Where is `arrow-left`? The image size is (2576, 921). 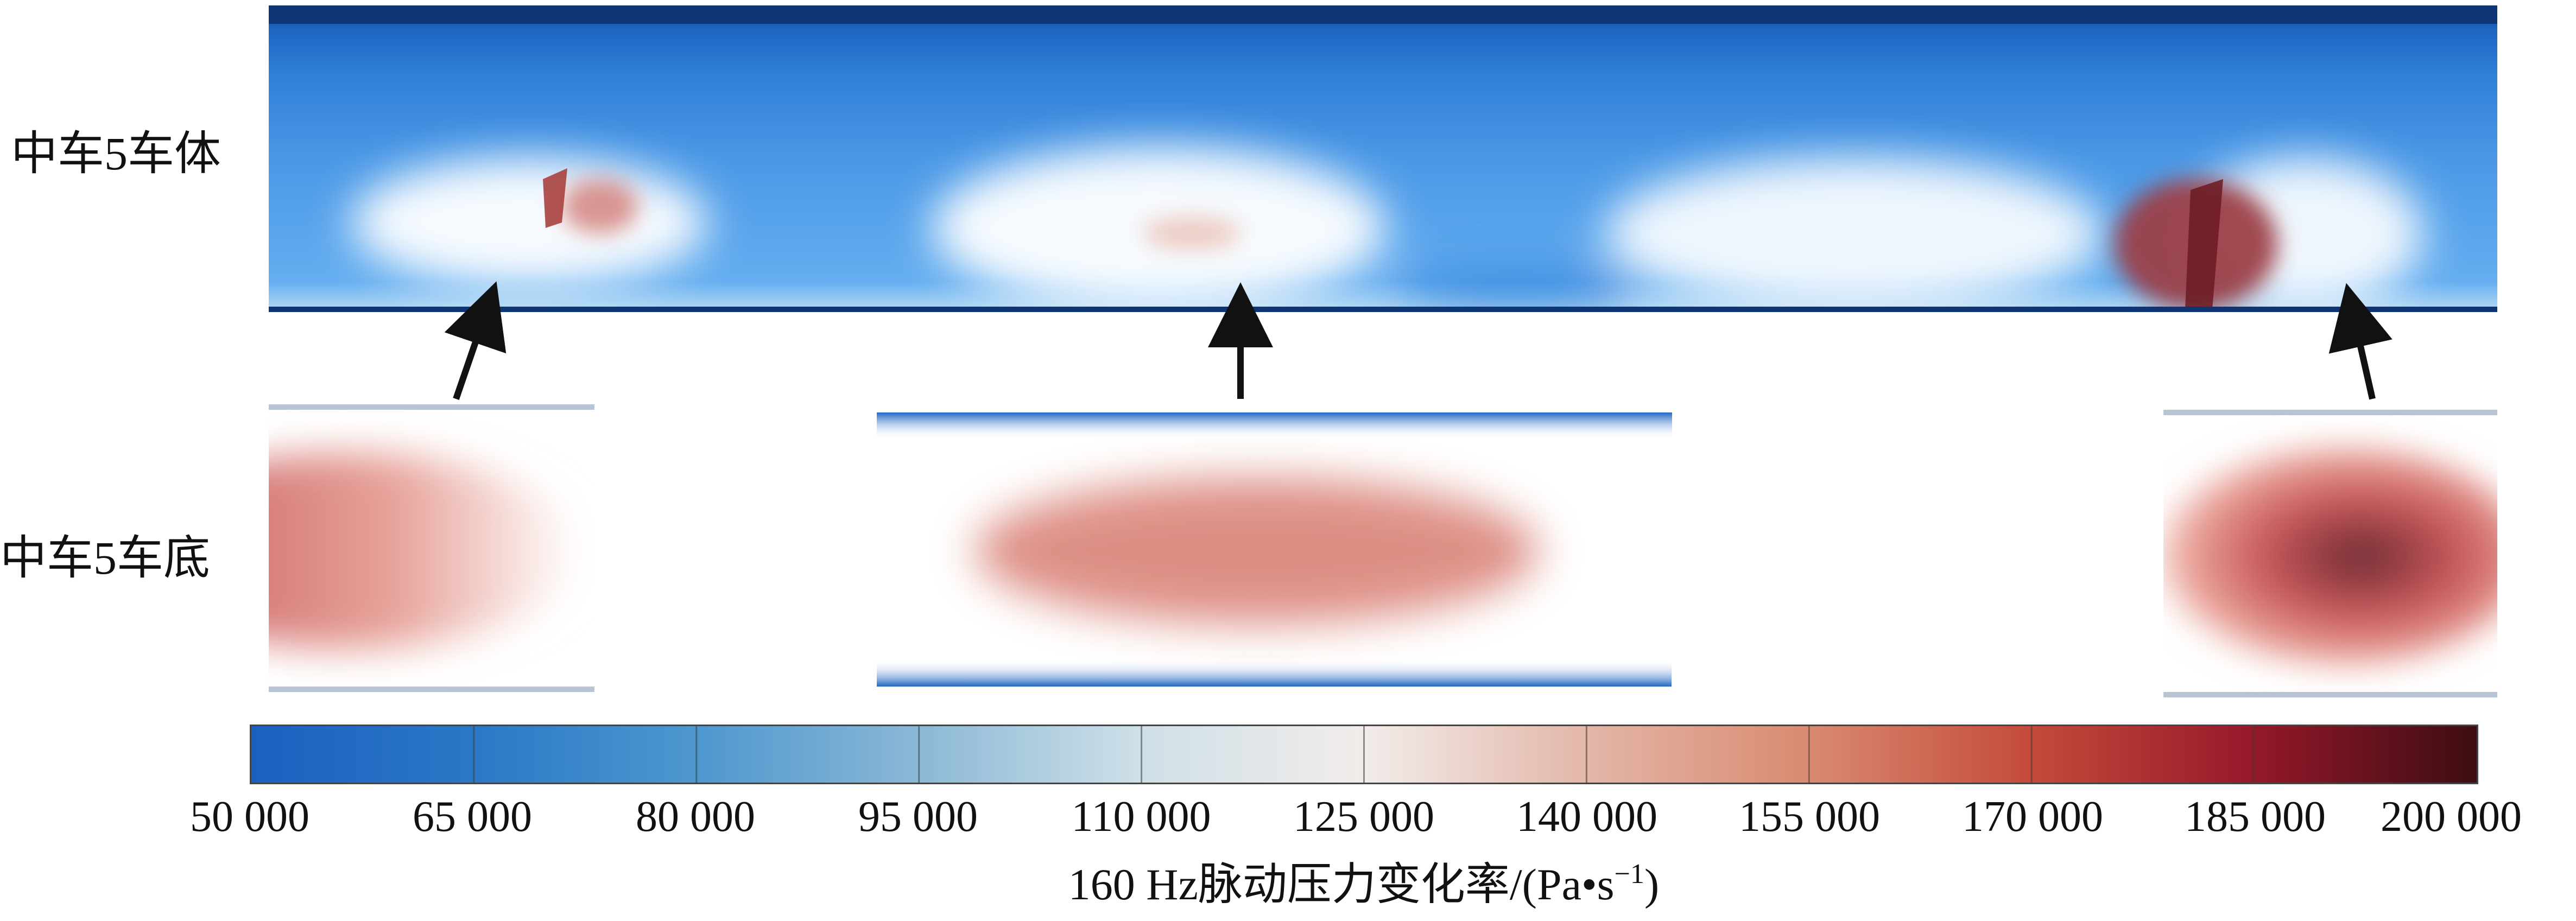 arrow-left is located at coordinates (475, 340).